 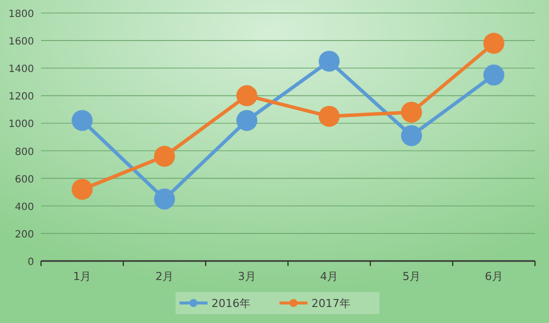 I want to click on y-tick-label: 1800, so click(x=21, y=14).